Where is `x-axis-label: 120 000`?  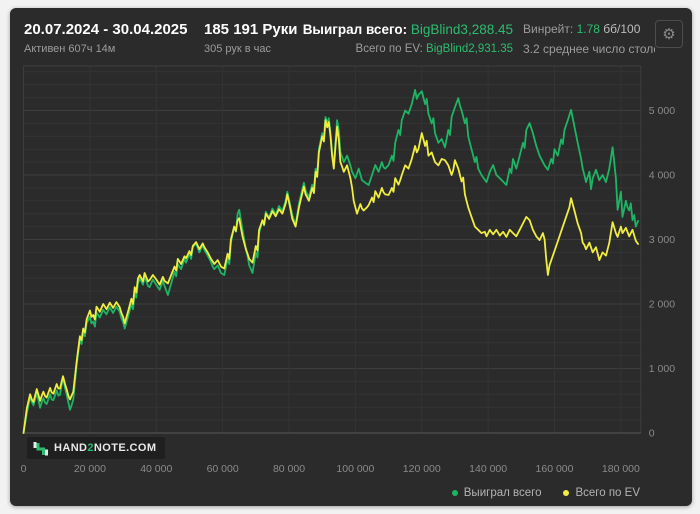
x-axis-label: 120 000 is located at coordinates (422, 469).